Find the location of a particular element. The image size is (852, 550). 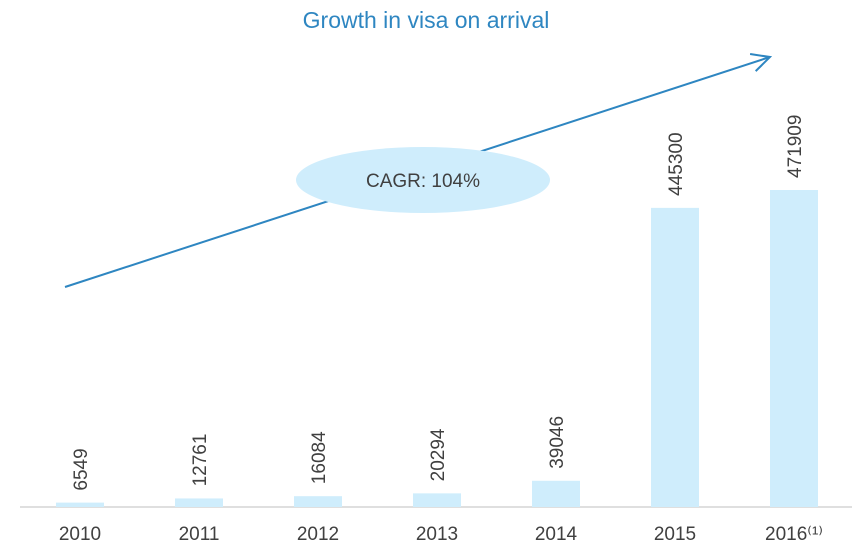

annotation-bubble is located at coordinates (423, 180).